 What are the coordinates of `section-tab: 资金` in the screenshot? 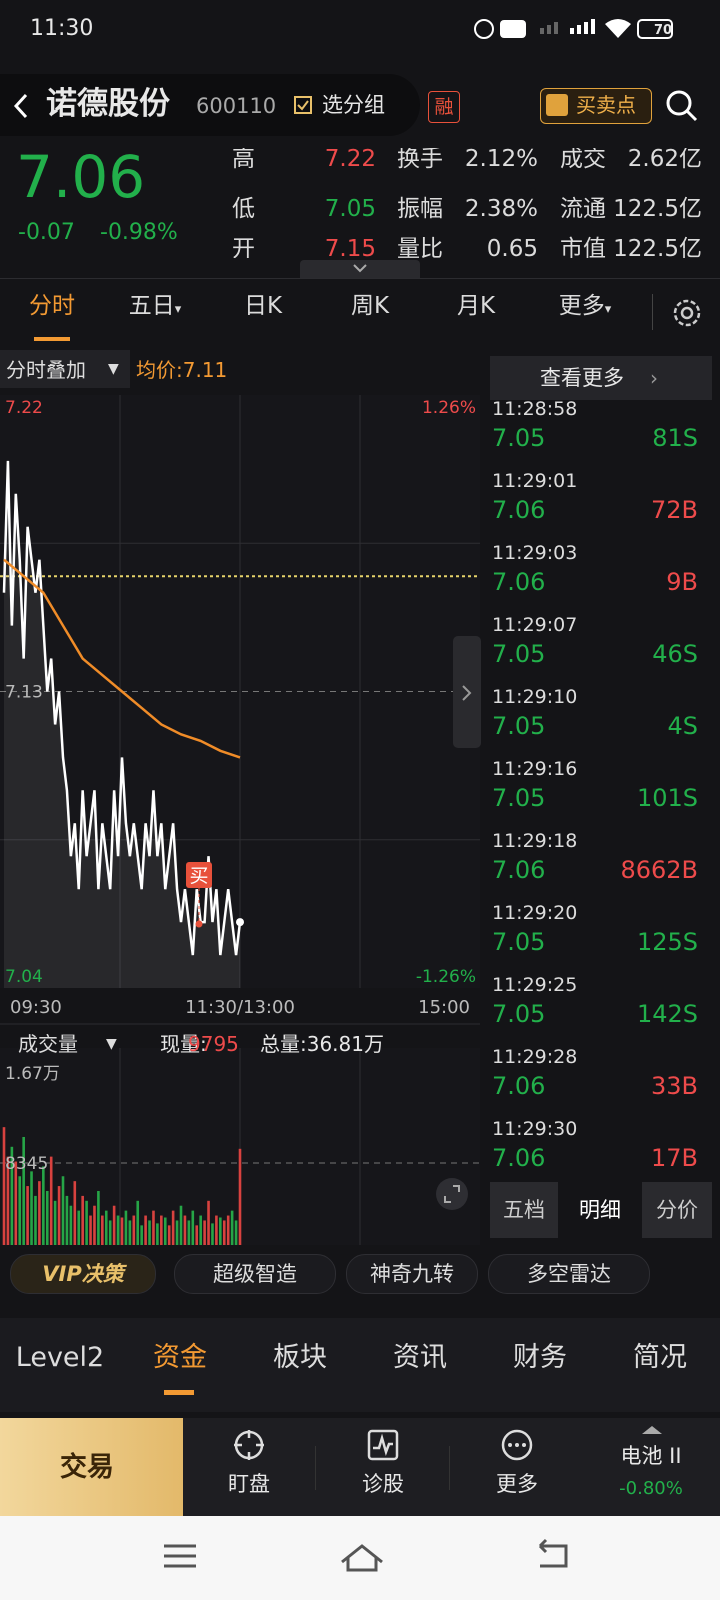 It's located at (180, 1357).